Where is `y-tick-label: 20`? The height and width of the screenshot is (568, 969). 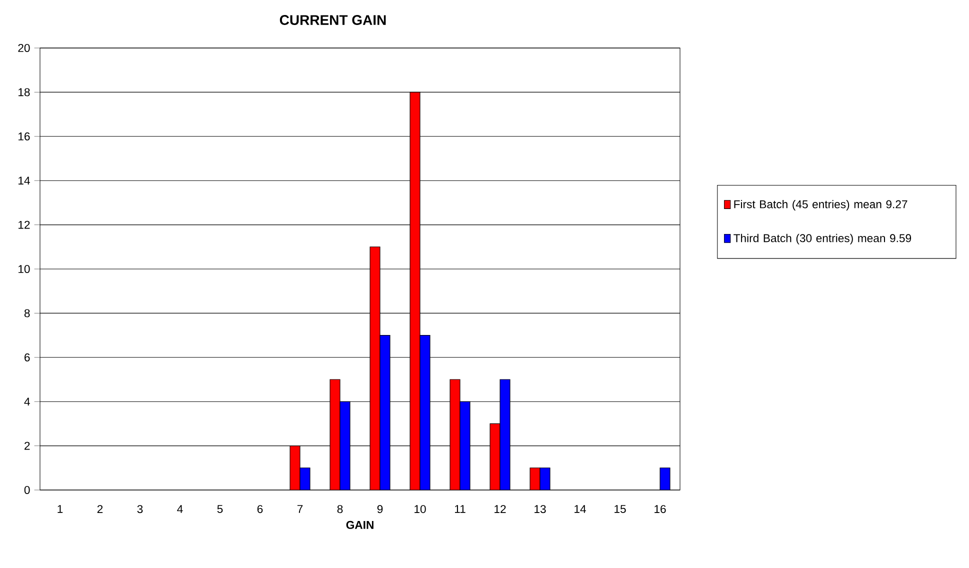
y-tick-label: 20 is located at coordinates (24, 48).